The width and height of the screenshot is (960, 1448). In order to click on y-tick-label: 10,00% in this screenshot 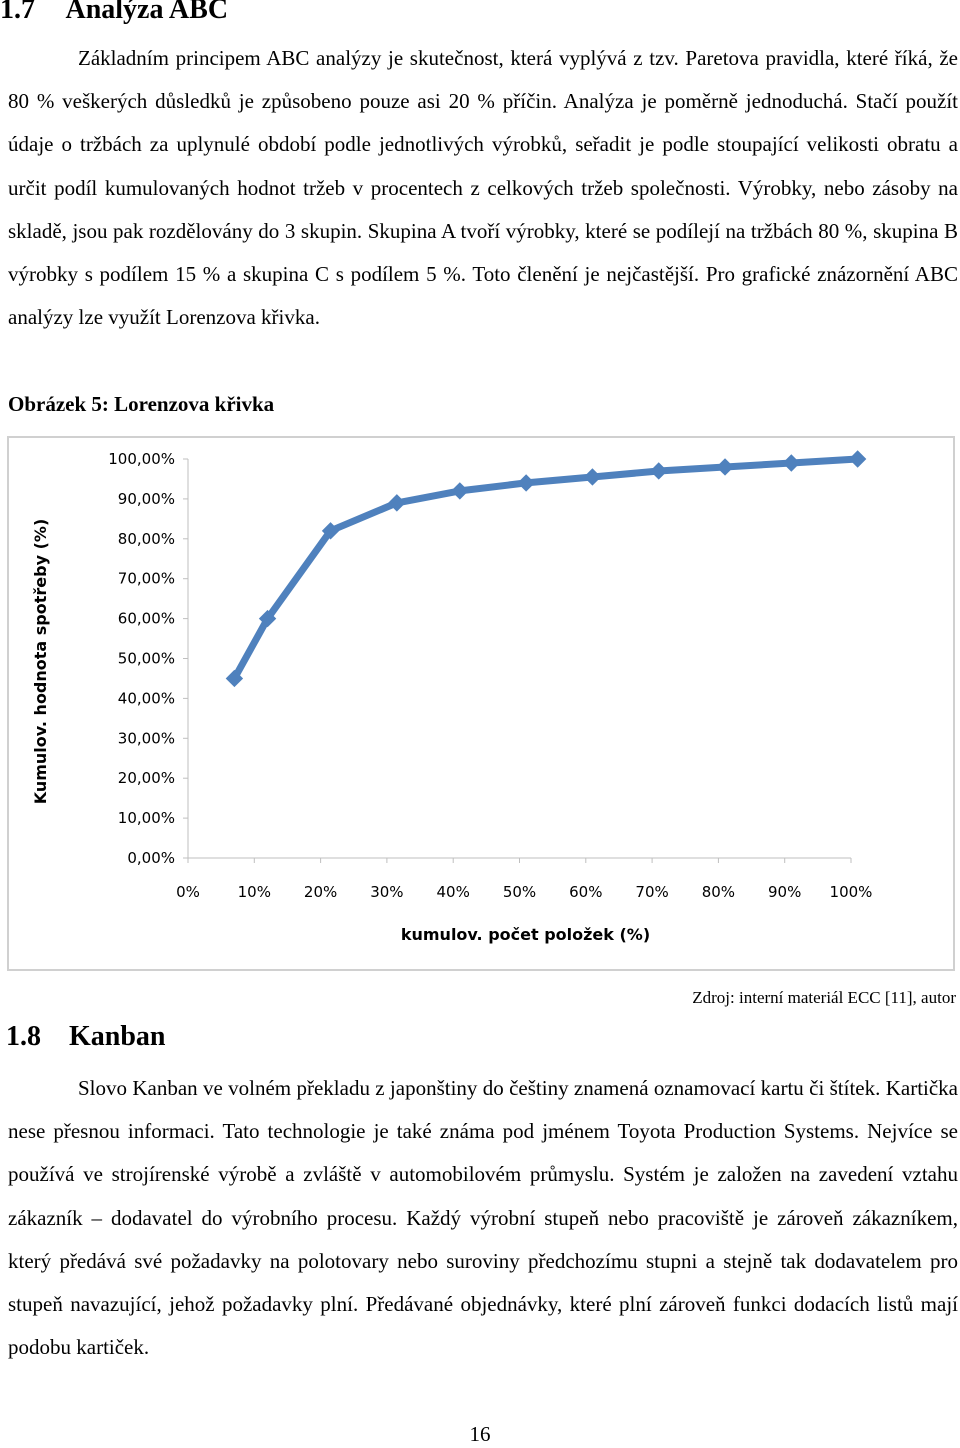, I will do `click(146, 818)`.